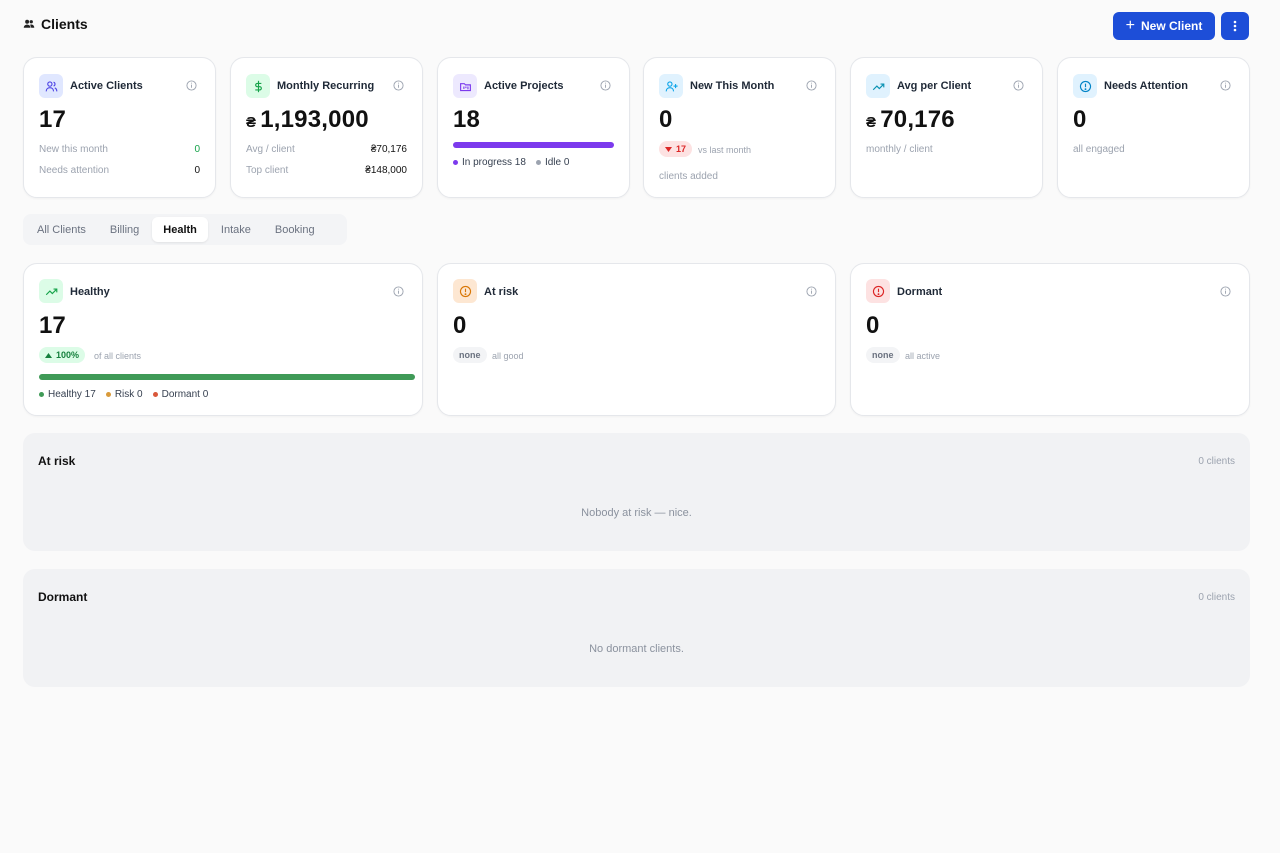  What do you see at coordinates (533, 127) in the screenshot?
I see `kpi-card-active-projects: Active Projects 18 In progress 18 Idle 0` at bounding box center [533, 127].